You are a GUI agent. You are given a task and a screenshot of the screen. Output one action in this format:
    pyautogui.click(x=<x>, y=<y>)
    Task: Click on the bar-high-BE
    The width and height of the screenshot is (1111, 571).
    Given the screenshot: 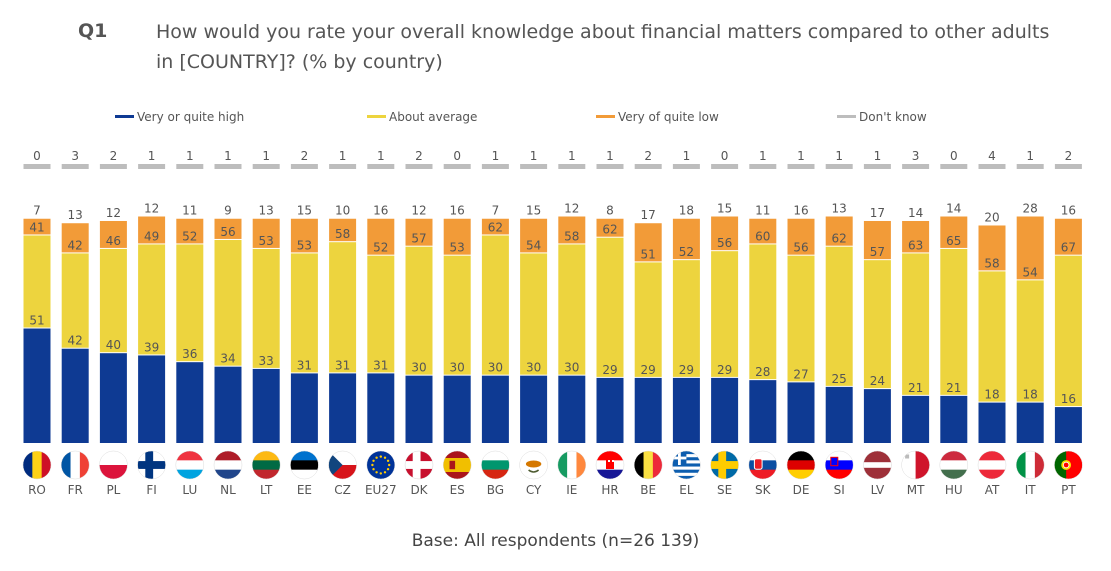 What is the action you would take?
    pyautogui.click(x=648, y=410)
    